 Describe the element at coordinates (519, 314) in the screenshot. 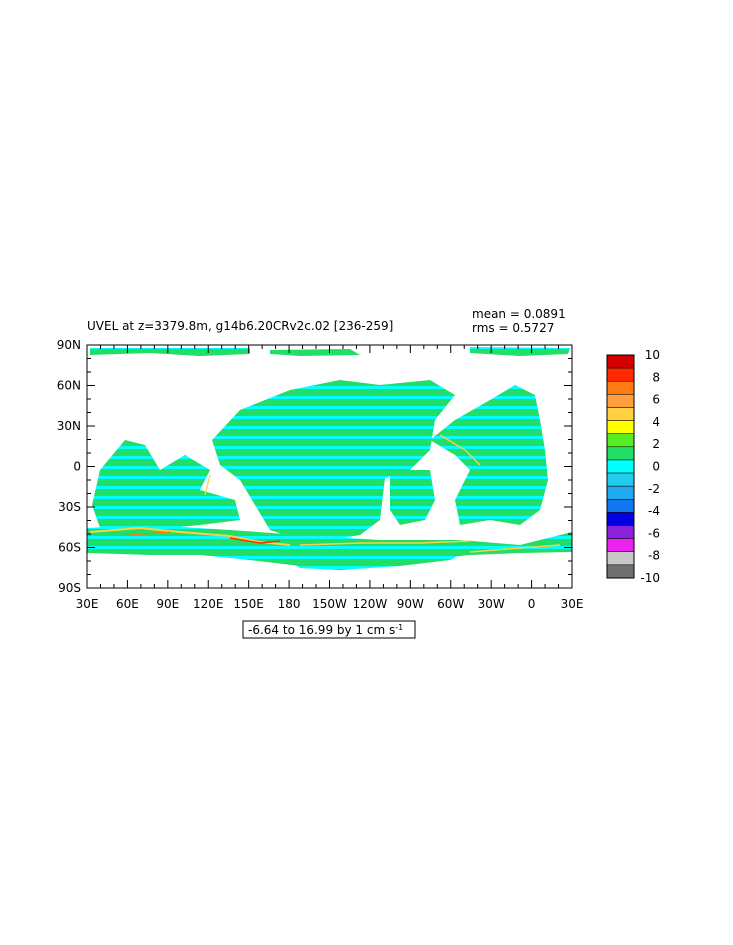

I see `mean-label: mean = 0.0891` at that location.